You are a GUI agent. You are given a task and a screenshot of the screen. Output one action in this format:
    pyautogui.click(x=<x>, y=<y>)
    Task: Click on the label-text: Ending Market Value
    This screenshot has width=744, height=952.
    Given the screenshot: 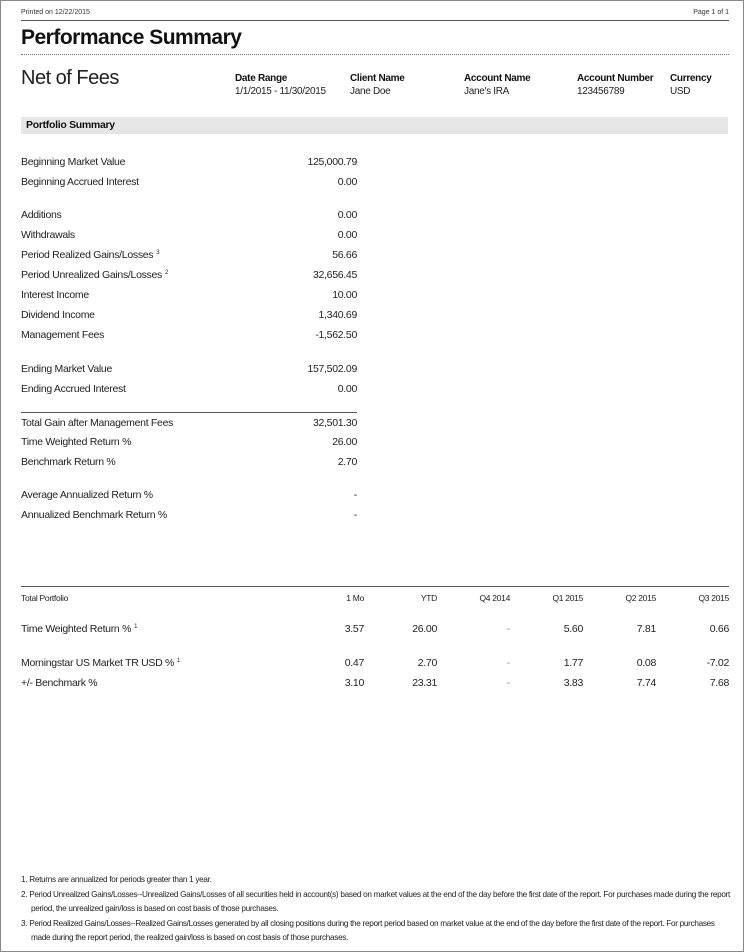 What is the action you would take?
    pyautogui.click(x=66, y=369)
    